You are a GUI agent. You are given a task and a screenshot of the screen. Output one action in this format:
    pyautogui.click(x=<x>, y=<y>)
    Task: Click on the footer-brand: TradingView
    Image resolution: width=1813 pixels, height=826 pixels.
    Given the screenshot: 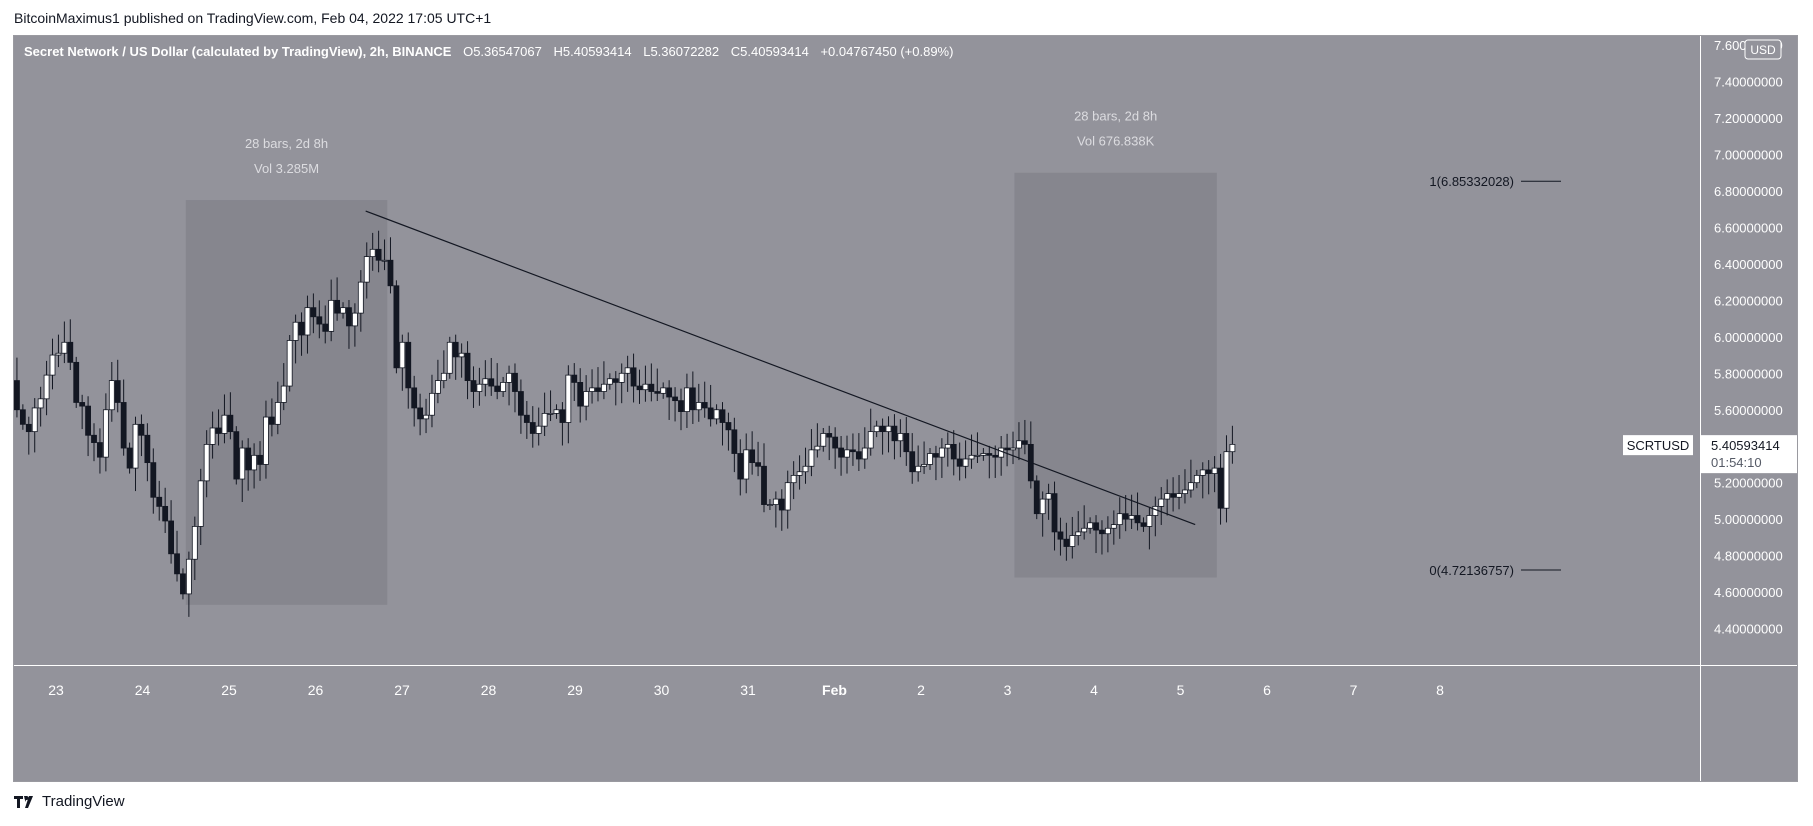 What is the action you would take?
    pyautogui.click(x=69, y=801)
    